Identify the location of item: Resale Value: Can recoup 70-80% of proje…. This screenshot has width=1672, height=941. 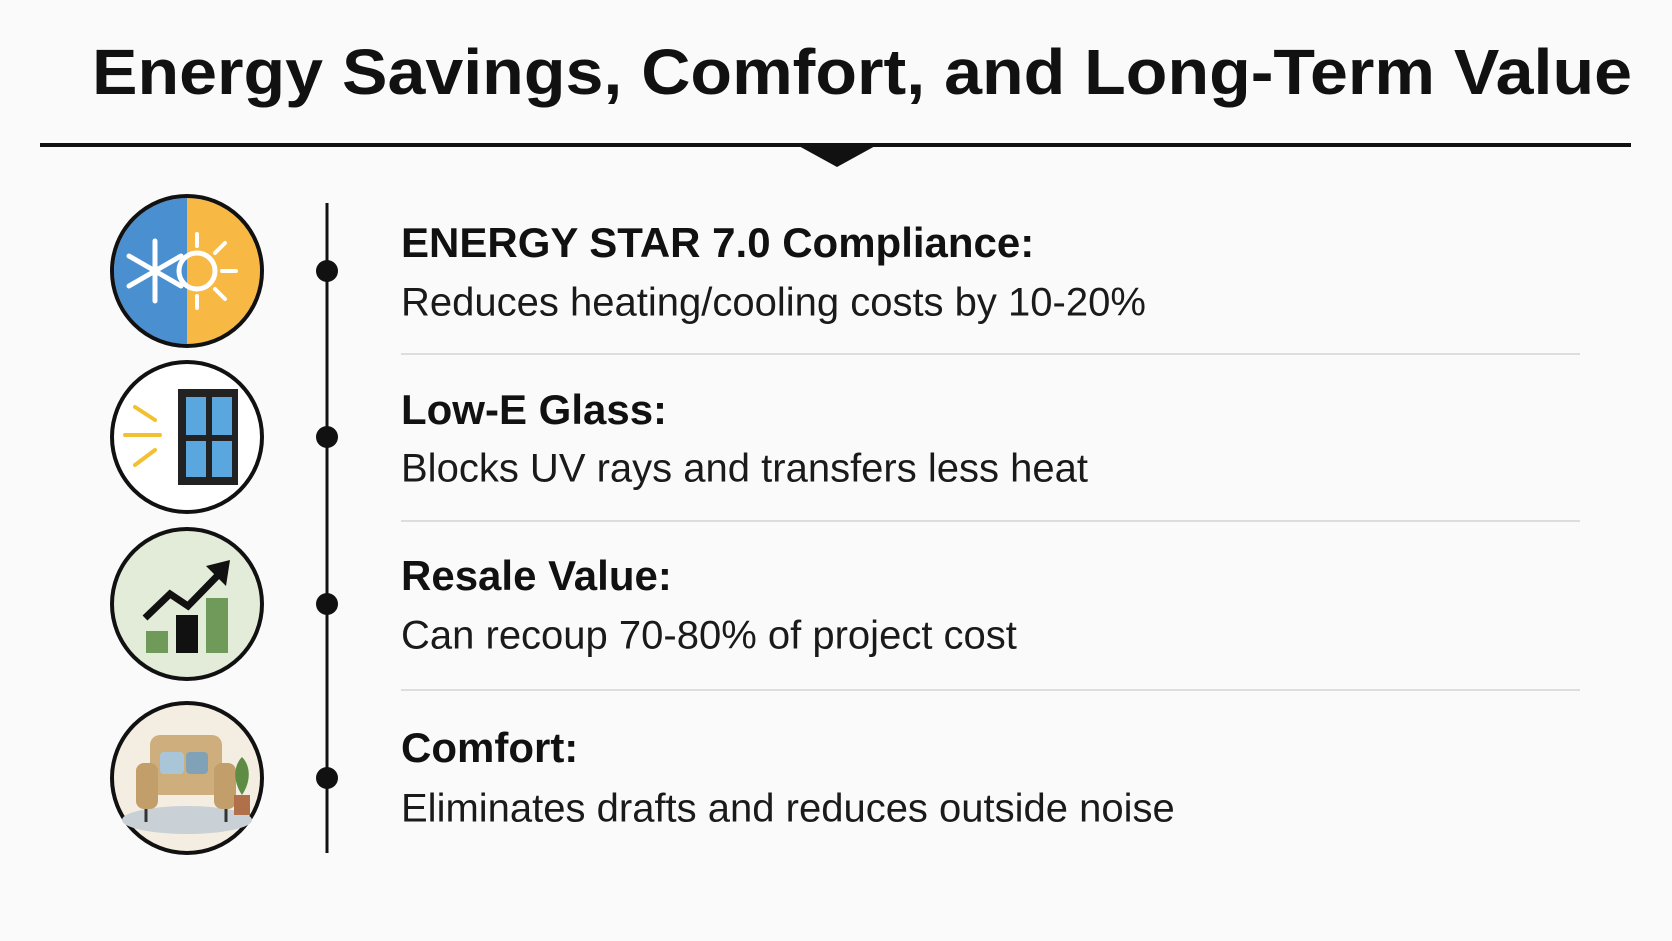
(948, 621).